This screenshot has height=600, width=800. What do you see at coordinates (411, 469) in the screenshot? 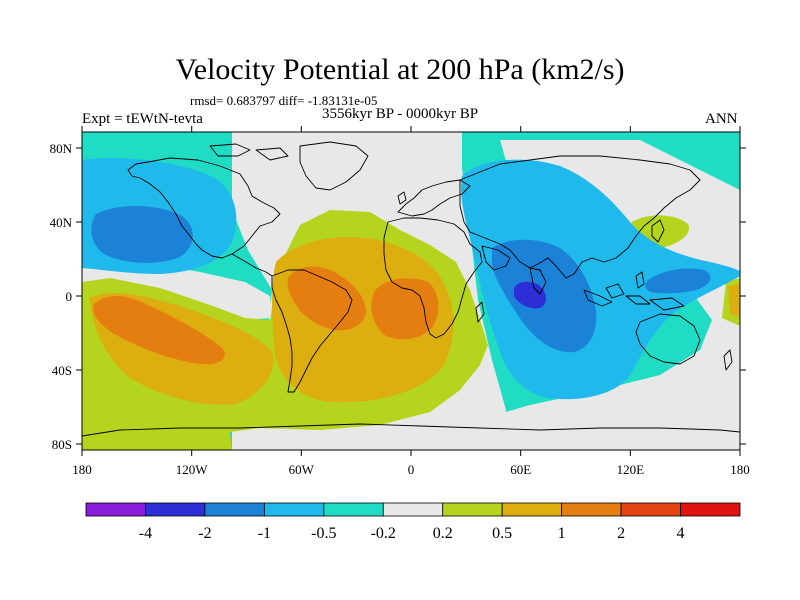
I see `lon-tick-label: 0` at bounding box center [411, 469].